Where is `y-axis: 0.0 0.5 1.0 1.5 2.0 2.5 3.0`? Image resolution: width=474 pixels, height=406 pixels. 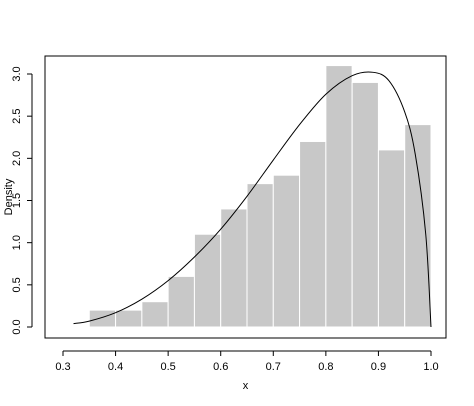
y-axis: 0.0 0.5 1.0 1.5 2.0 2.5 3.0 is located at coordinates (22, 200).